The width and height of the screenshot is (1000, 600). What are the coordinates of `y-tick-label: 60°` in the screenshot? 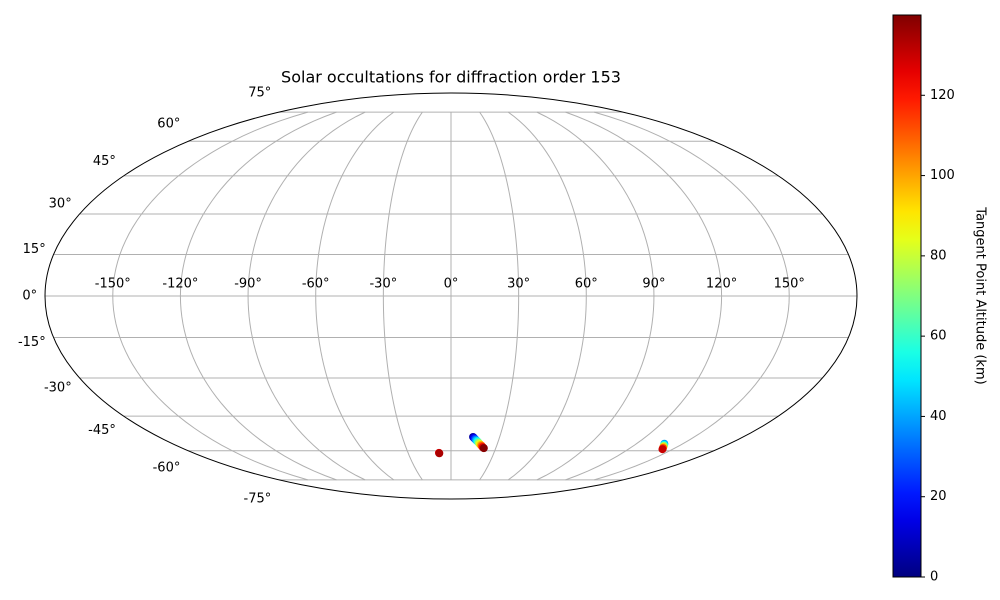 It's located at (168, 123).